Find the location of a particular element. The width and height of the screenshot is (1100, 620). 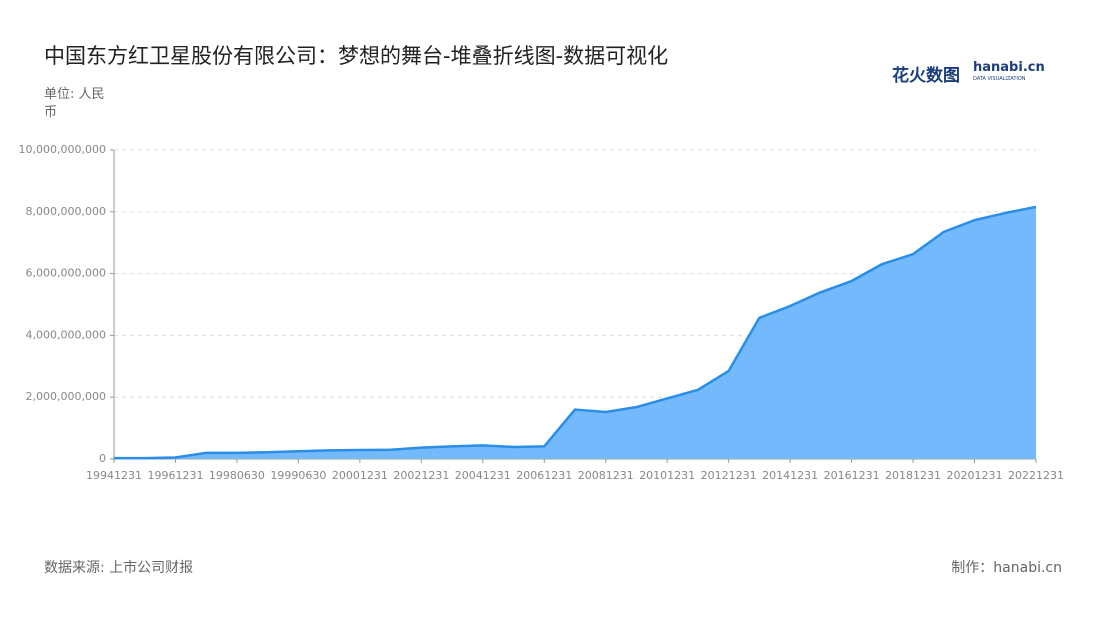

y-tick-label: 8,000,000,000 is located at coordinates (66, 211).